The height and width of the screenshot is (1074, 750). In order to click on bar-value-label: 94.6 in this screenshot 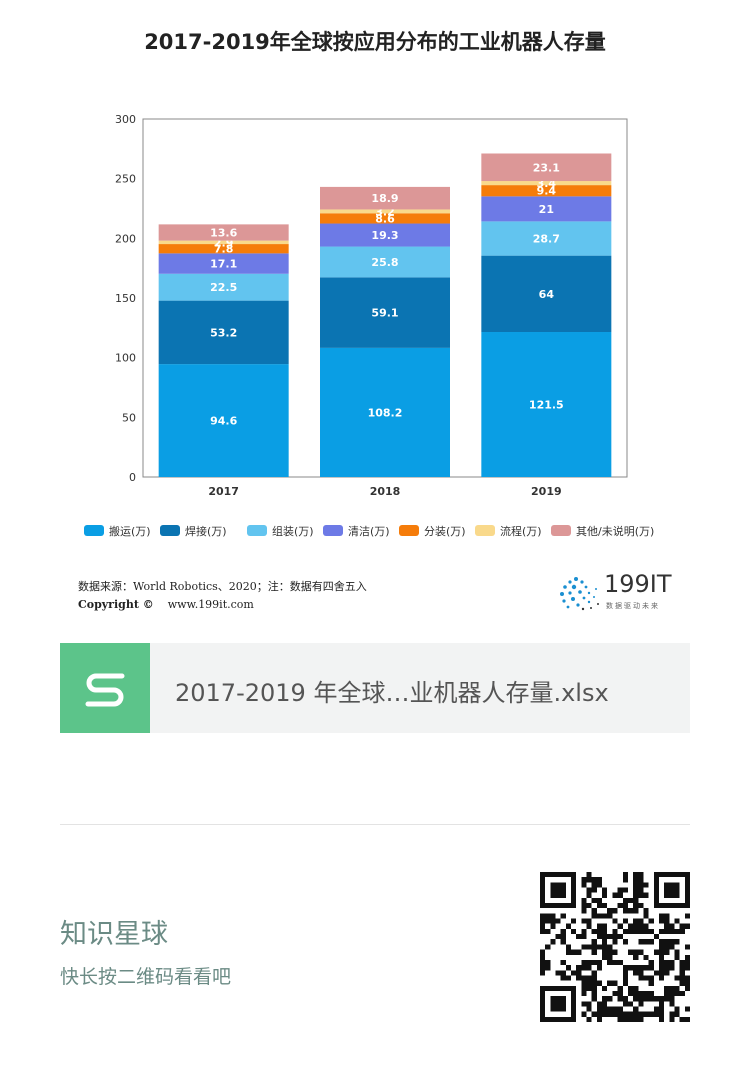, I will do `click(223, 421)`.